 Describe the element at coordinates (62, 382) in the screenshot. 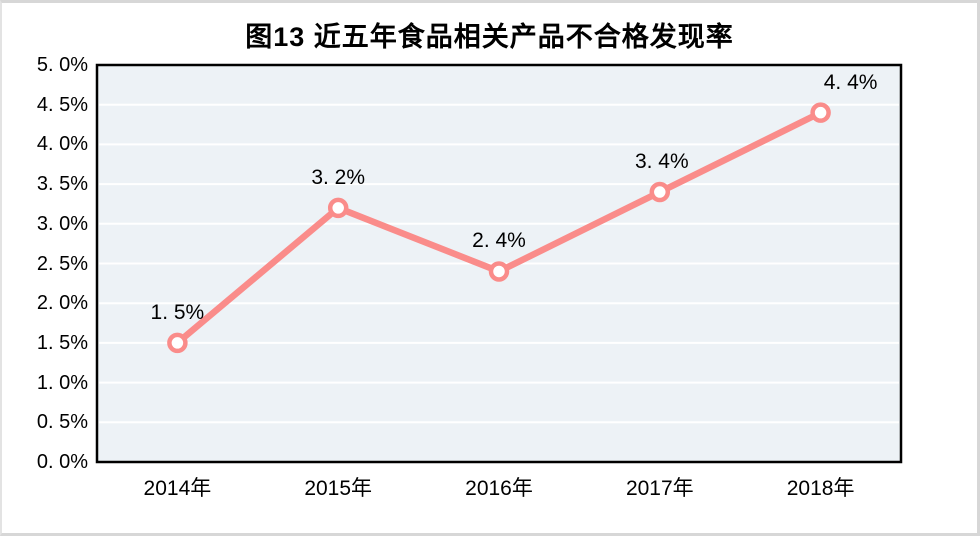

I see `y-tick-label: 1. 0%` at that location.